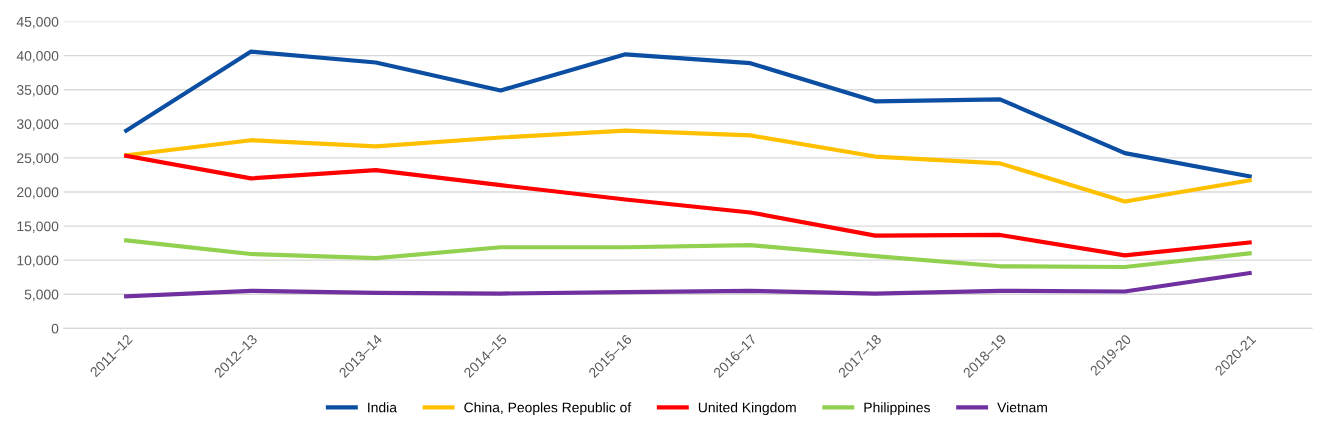 The image size is (1328, 432). What do you see at coordinates (382, 407) in the screenshot?
I see `legend-label: India` at bounding box center [382, 407].